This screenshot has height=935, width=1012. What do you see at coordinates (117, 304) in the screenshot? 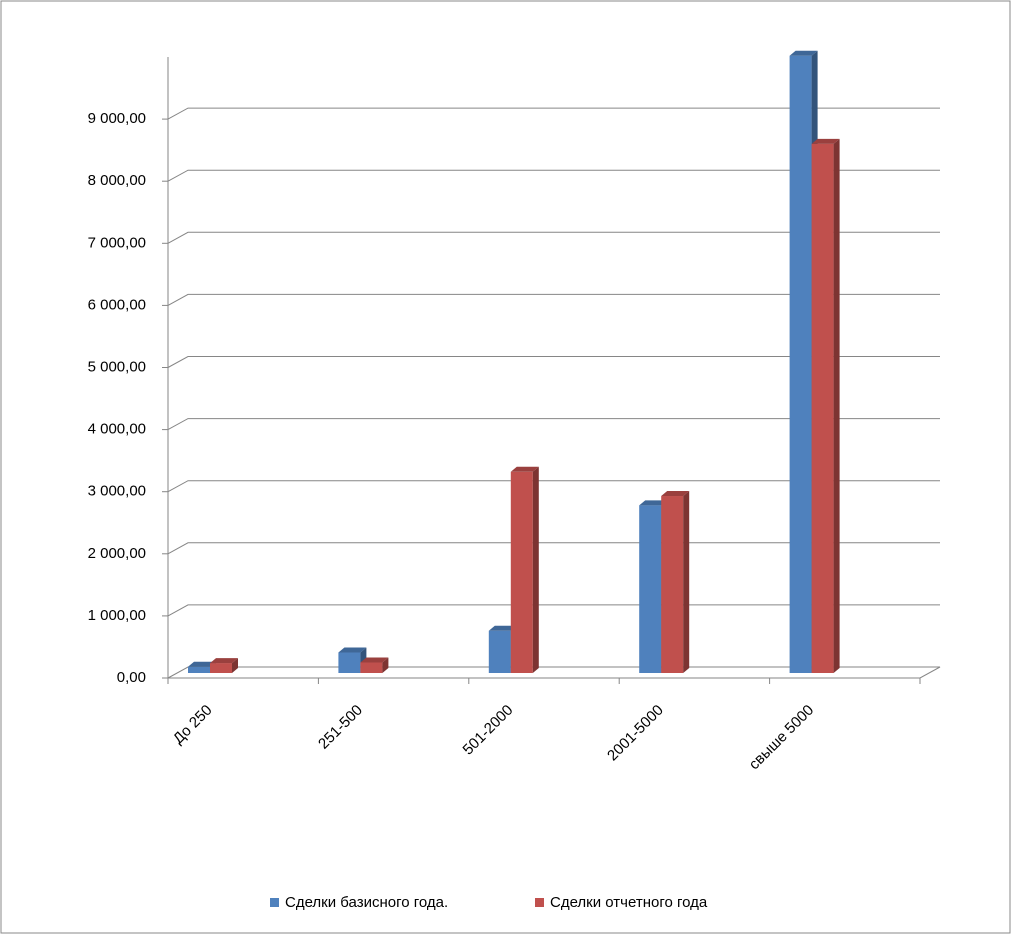
I see `y-tick-label: 6 000,00` at bounding box center [117, 304].